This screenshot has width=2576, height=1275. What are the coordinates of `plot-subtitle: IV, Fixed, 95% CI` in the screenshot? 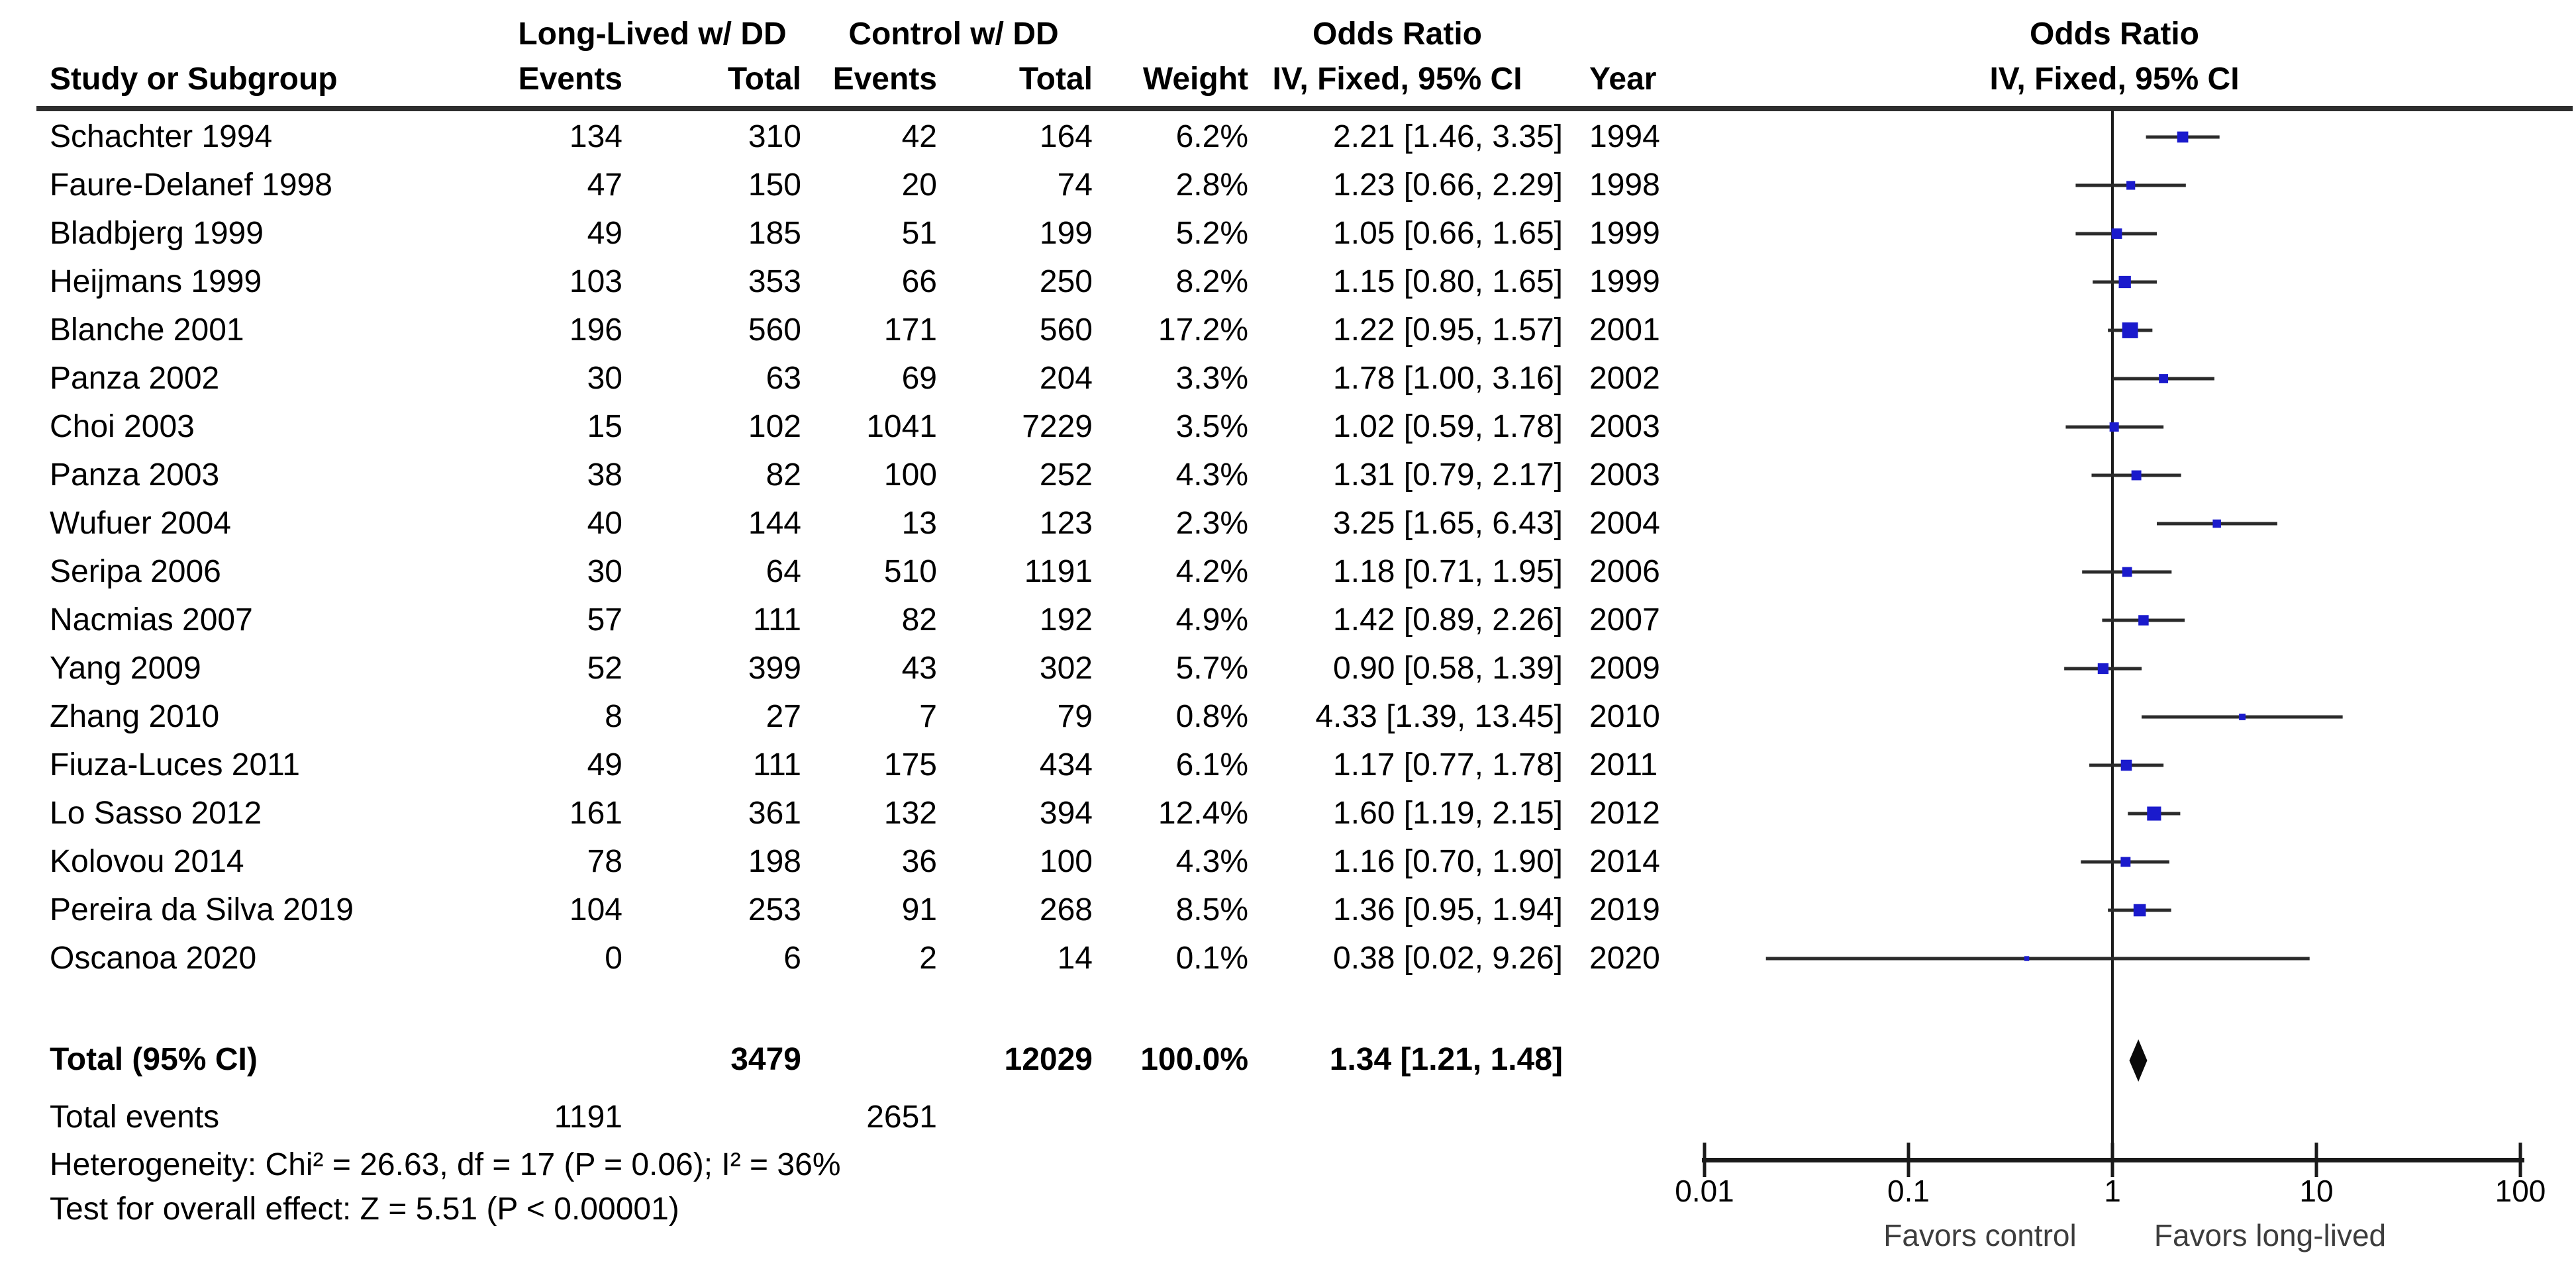 It's located at (2114, 79).